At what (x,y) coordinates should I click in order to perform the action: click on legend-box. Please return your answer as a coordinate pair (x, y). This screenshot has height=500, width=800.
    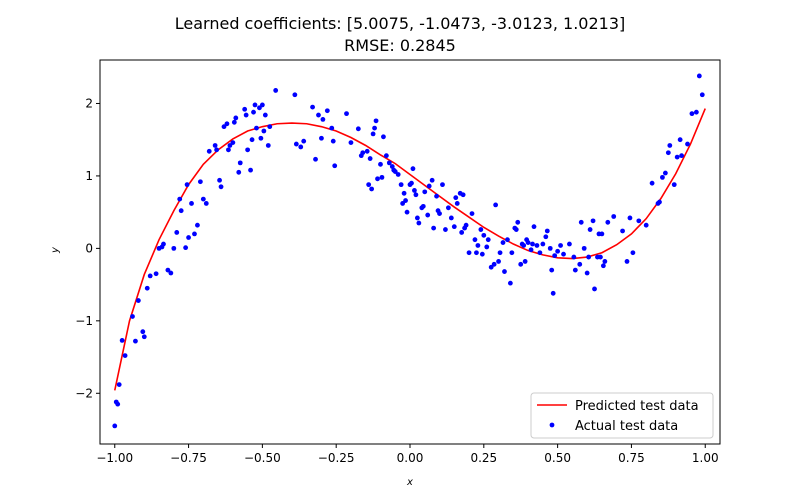
    Looking at the image, I should click on (622, 415).